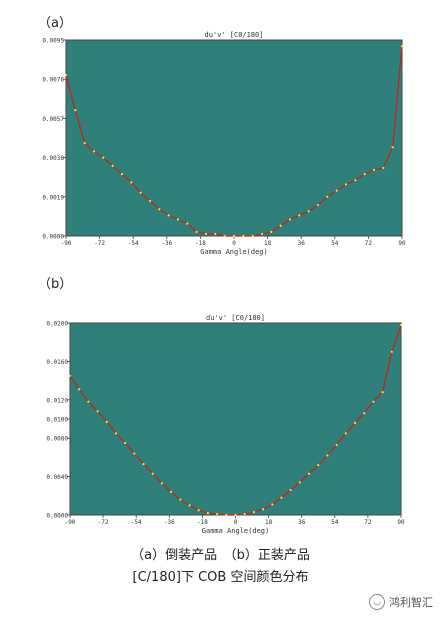  Describe the element at coordinates (55, 284) in the screenshot. I see `panel-label-b: （b）` at that location.